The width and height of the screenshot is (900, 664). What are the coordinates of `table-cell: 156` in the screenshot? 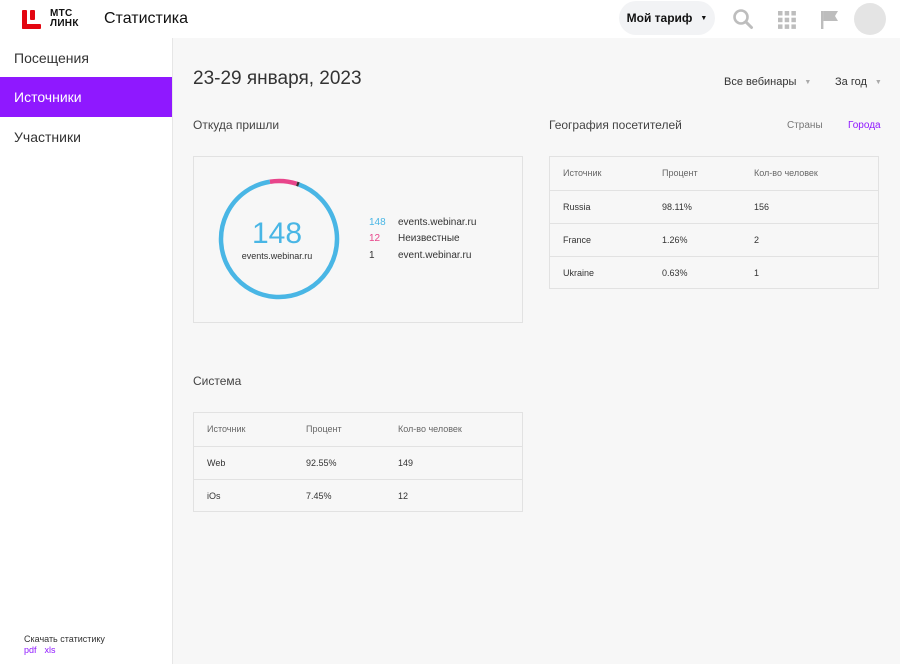 It's located at (809, 207).